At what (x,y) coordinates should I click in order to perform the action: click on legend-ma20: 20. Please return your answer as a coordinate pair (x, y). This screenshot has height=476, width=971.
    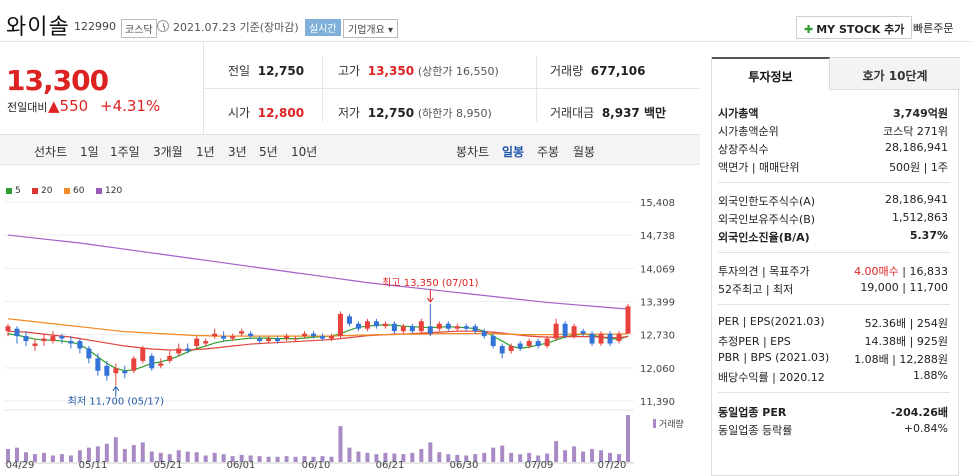
    Looking at the image, I should click on (42, 191).